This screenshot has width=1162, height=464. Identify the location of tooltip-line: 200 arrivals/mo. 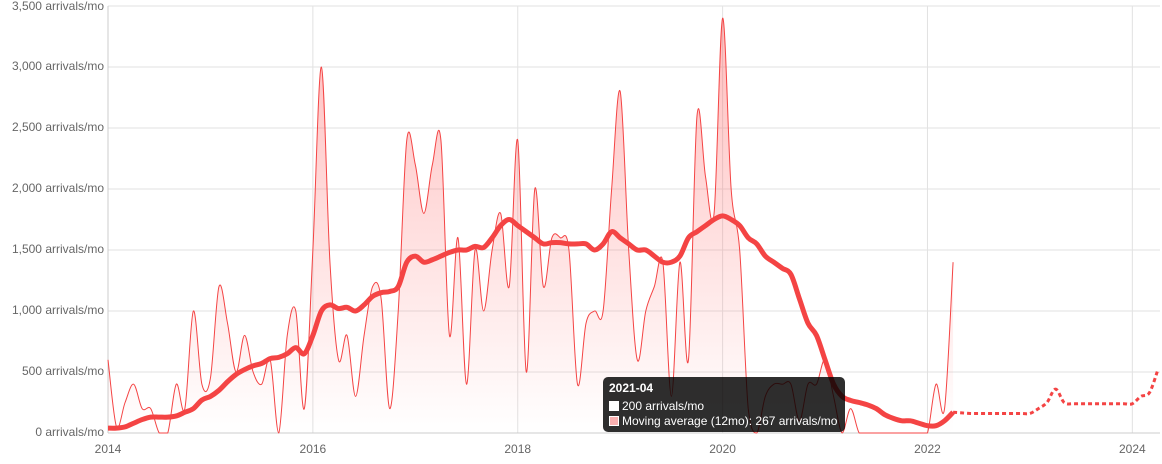
(663, 405).